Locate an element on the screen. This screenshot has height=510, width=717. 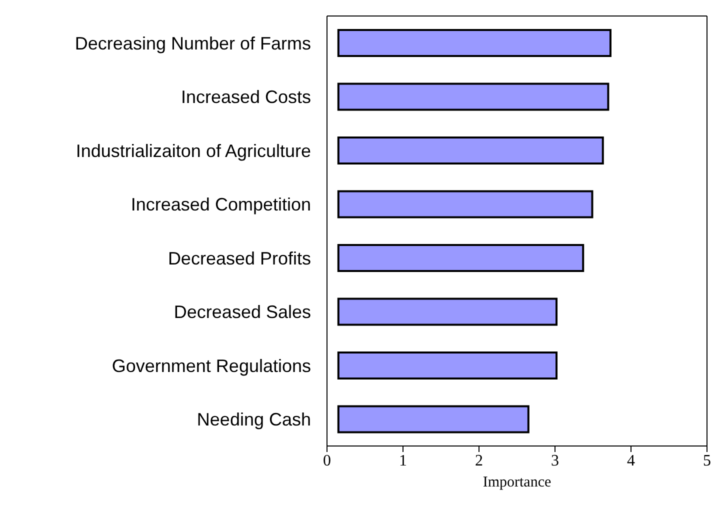
y-tick-label: Government Regulations is located at coordinates (211, 366).